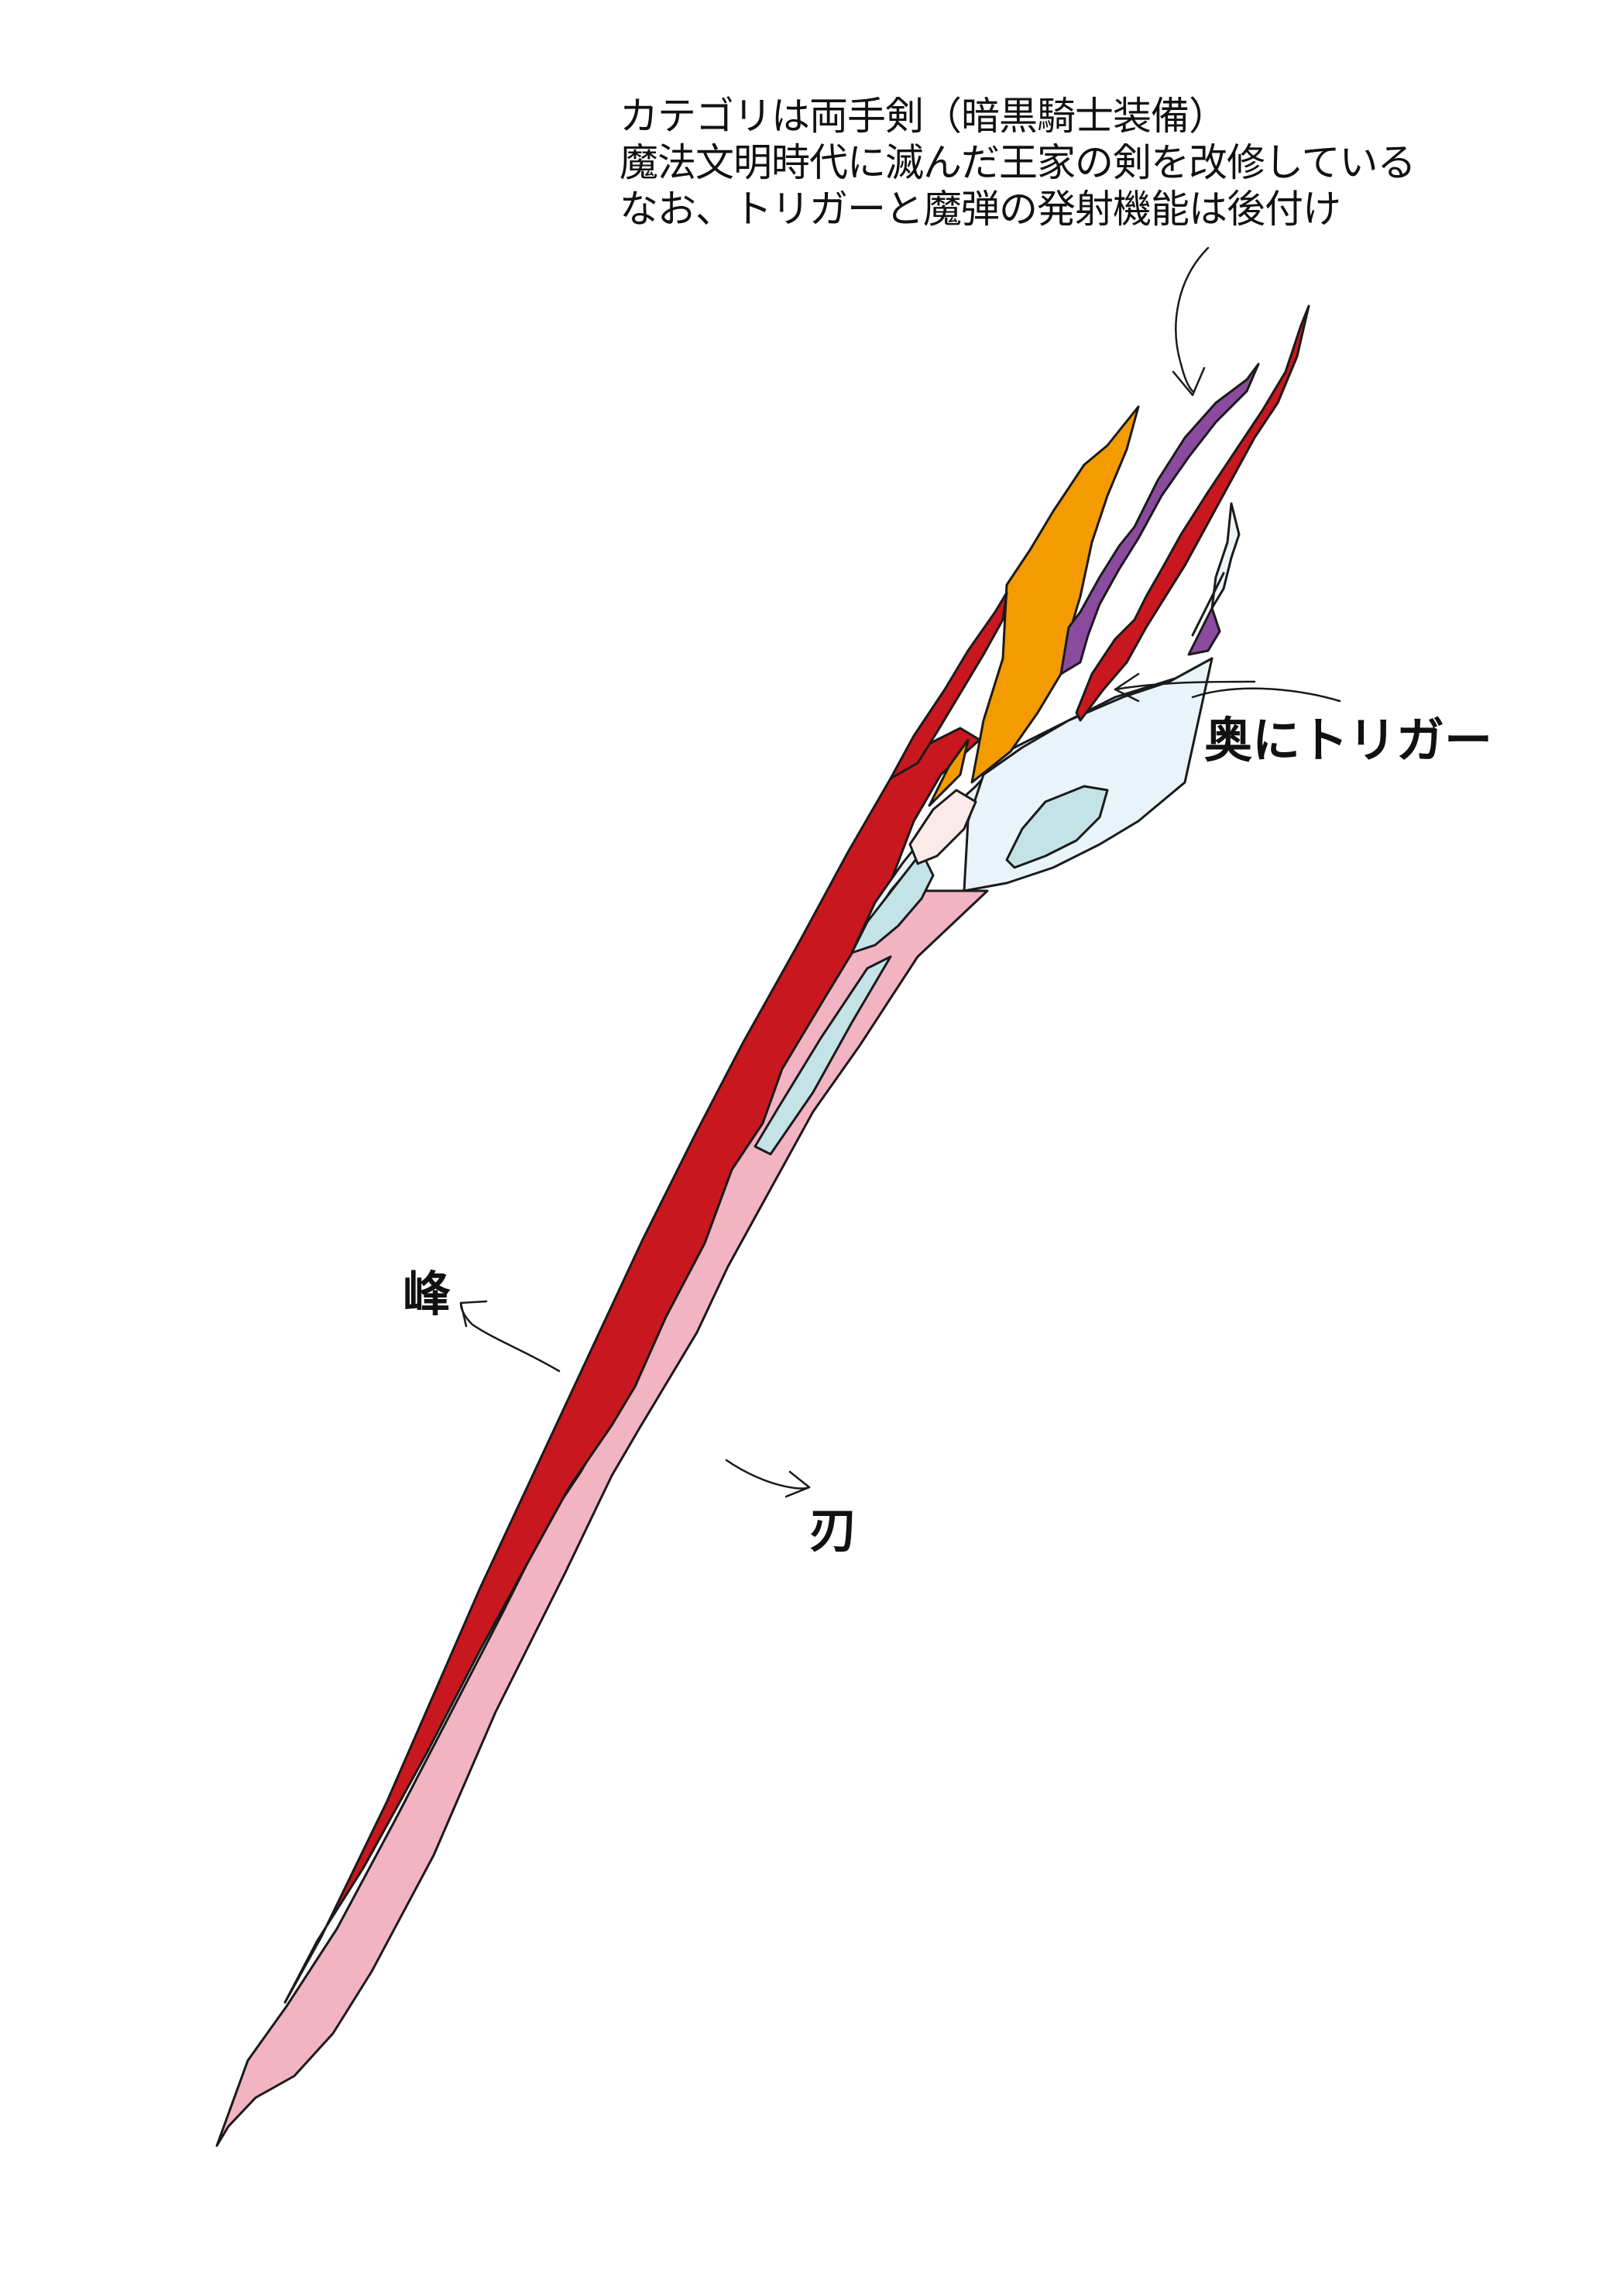 This screenshot has height=2296, width=1610. Describe the element at coordinates (1204, 631) in the screenshot. I see `accent-purple-lower` at that location.